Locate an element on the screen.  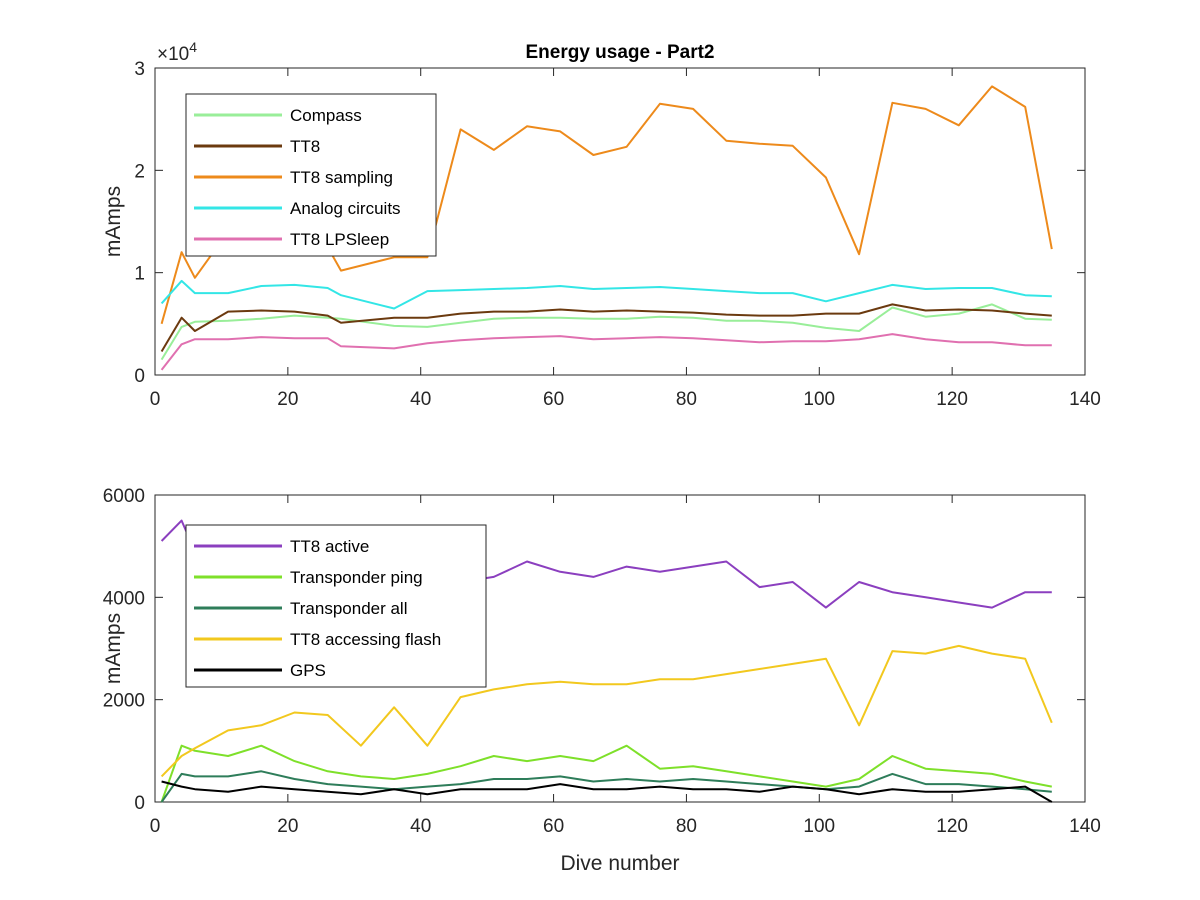
series-line-compass is located at coordinates (606, 332).